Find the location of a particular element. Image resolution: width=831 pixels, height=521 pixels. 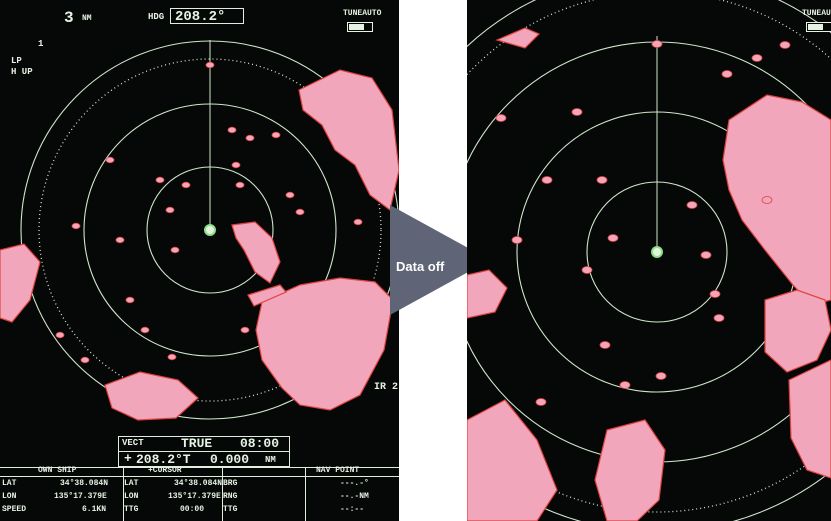

tune-label: TUNEAUTO is located at coordinates (362, 14).